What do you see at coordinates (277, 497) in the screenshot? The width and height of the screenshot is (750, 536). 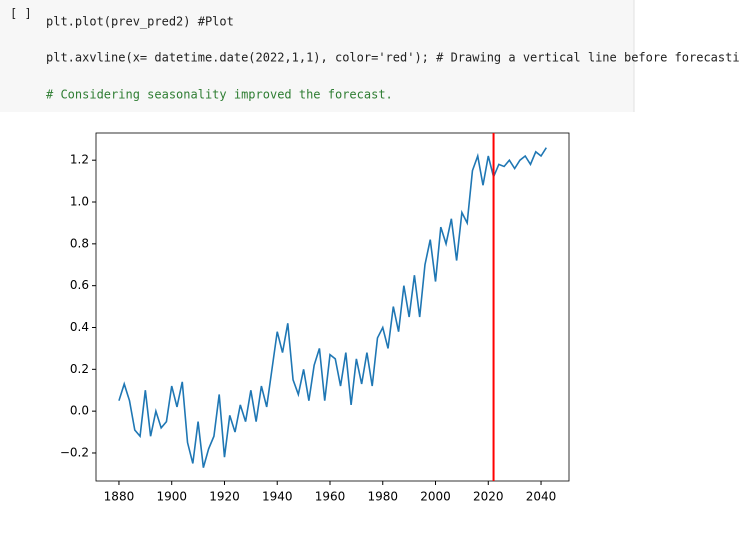 I see `x-tick-label: 1940` at bounding box center [277, 497].